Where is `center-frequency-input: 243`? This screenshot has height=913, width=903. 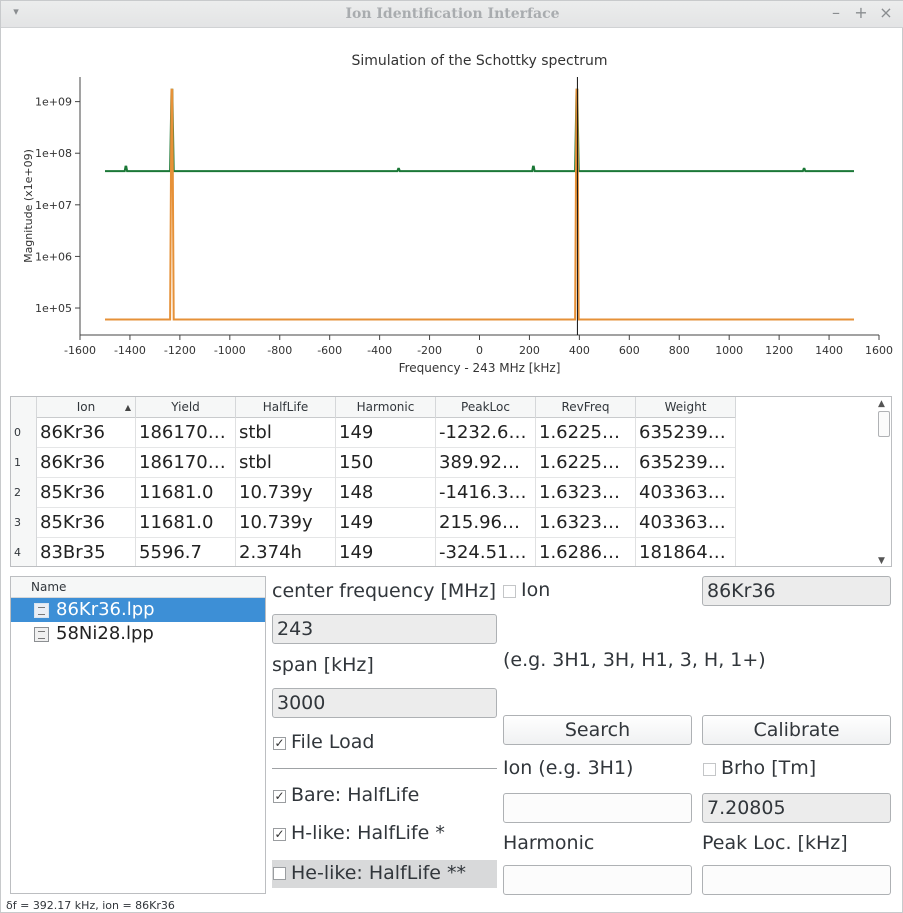 center-frequency-input: 243 is located at coordinates (384, 629).